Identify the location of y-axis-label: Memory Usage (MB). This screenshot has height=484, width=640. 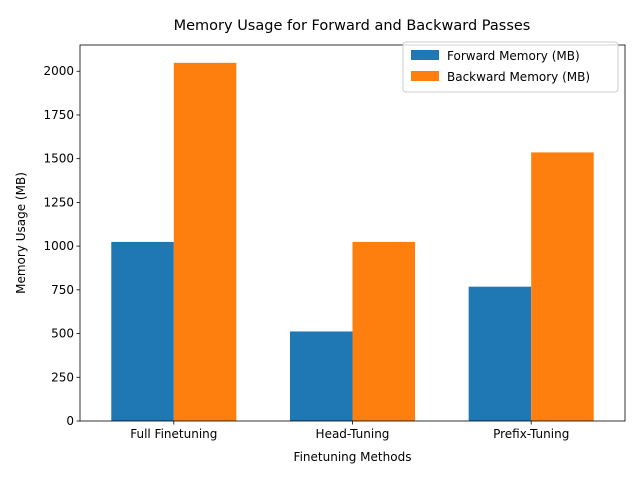
(21, 233).